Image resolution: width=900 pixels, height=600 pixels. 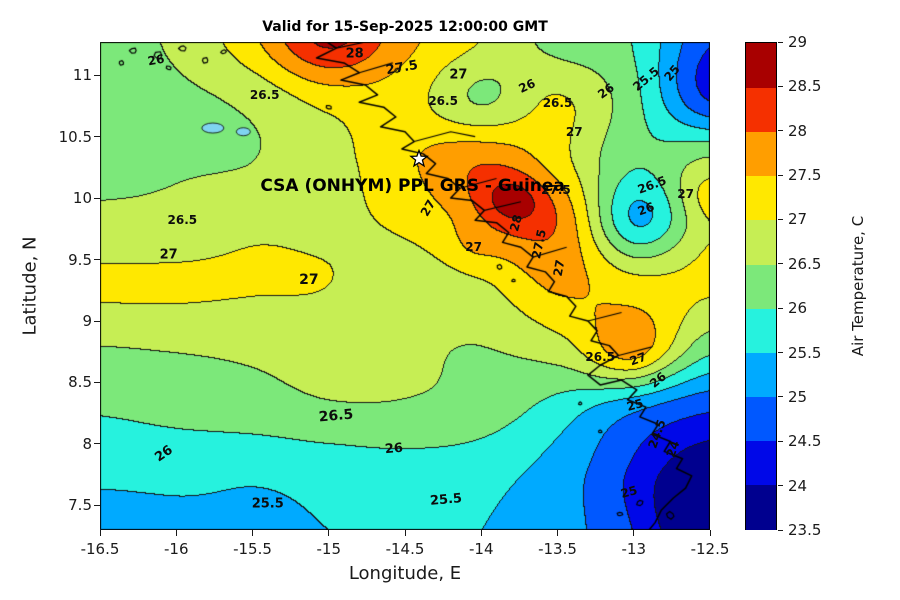 What do you see at coordinates (405, 573) in the screenshot?
I see `x-axis-label: Longitude, E` at bounding box center [405, 573].